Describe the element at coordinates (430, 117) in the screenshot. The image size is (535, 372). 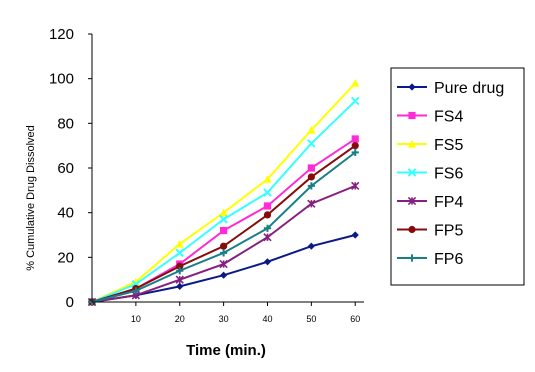
I see `legend-item-fs4: FS4` at that location.